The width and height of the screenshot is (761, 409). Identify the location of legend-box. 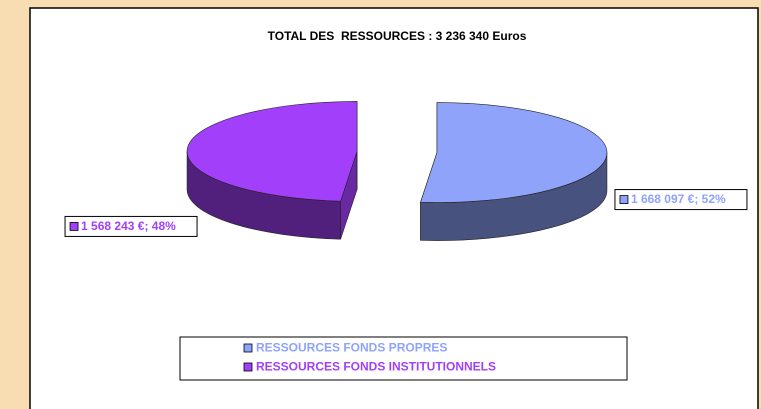
(403, 358).